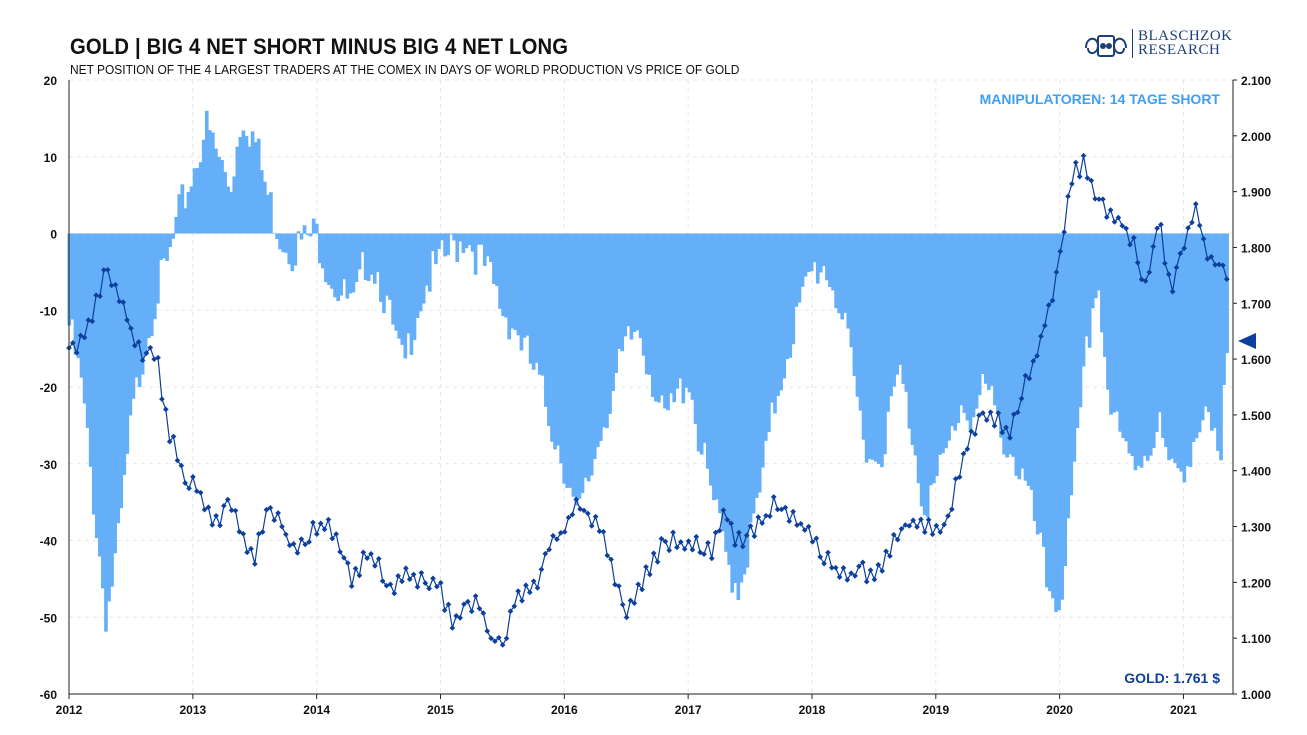 The image size is (1307, 735). What do you see at coordinates (49, 695) in the screenshot?
I see `left-tick-label-8: -60` at bounding box center [49, 695].